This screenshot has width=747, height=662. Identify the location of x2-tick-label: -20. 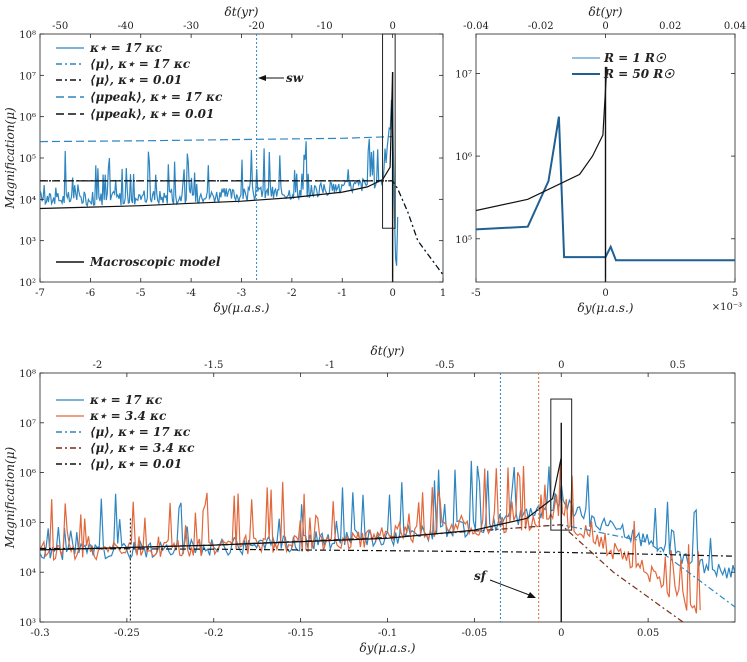
(257, 26).